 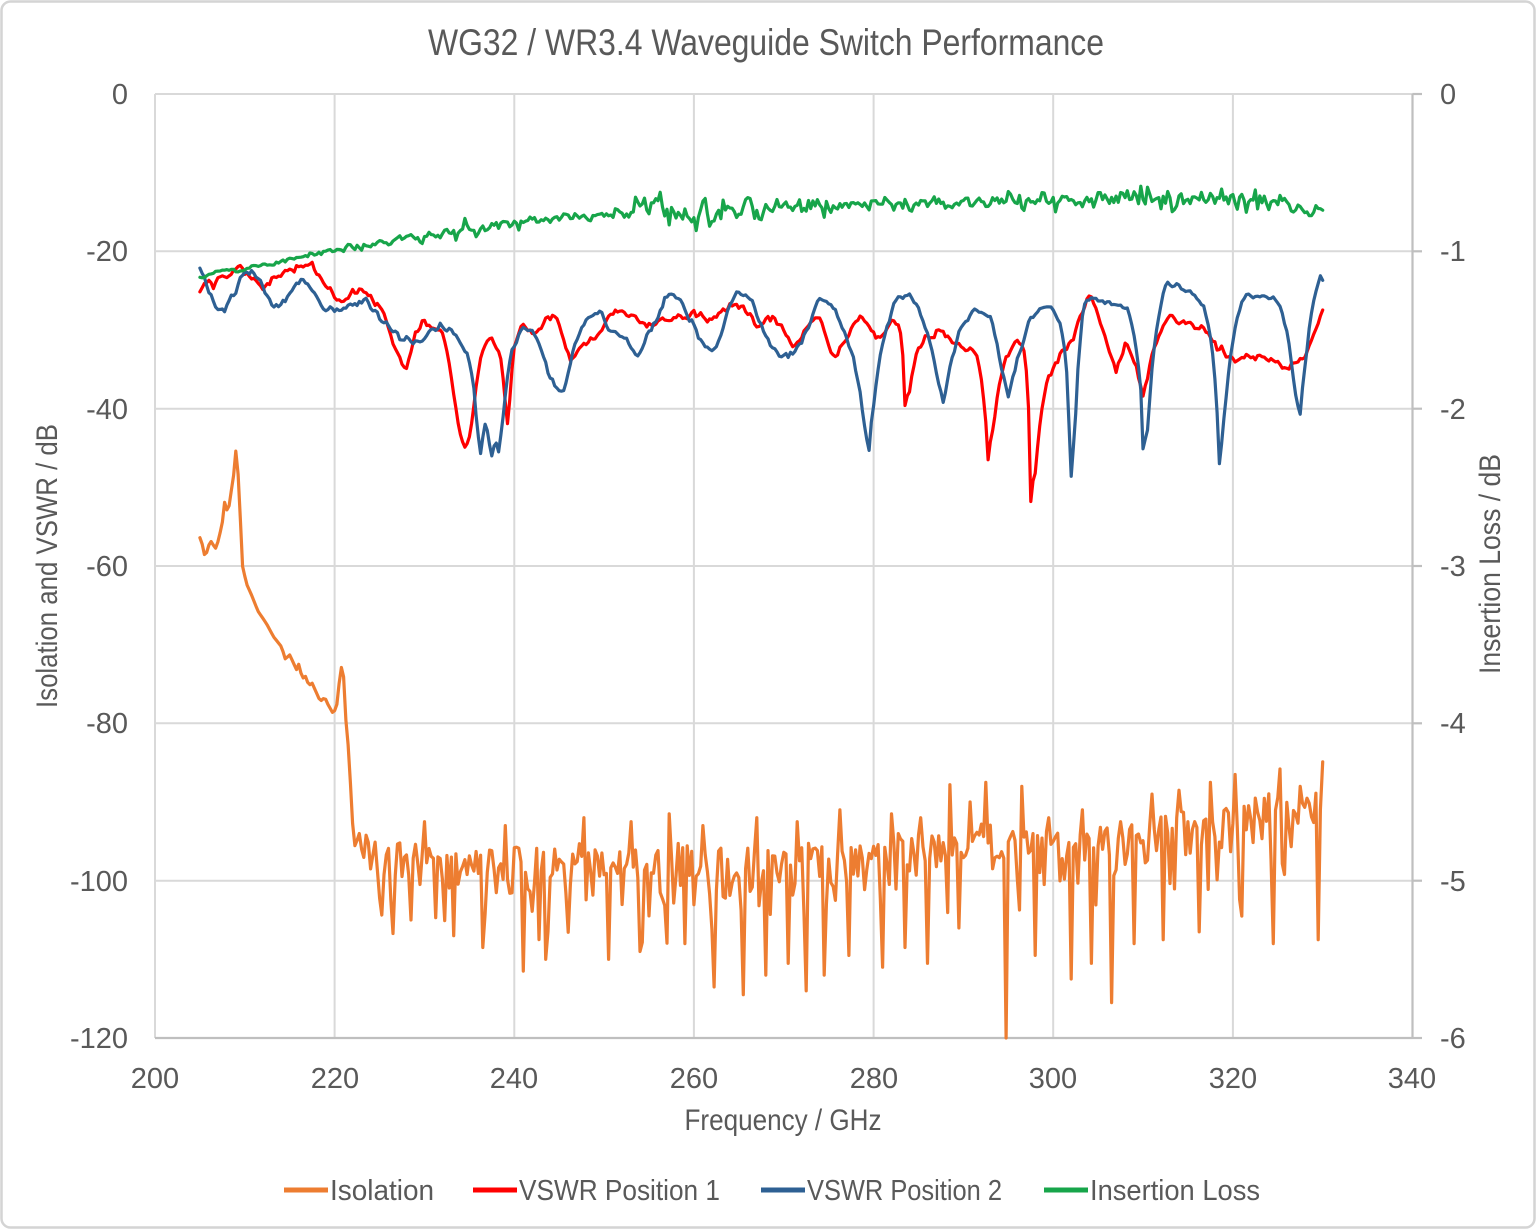 I want to click on svg-text: -6, so click(x=1453, y=1039).